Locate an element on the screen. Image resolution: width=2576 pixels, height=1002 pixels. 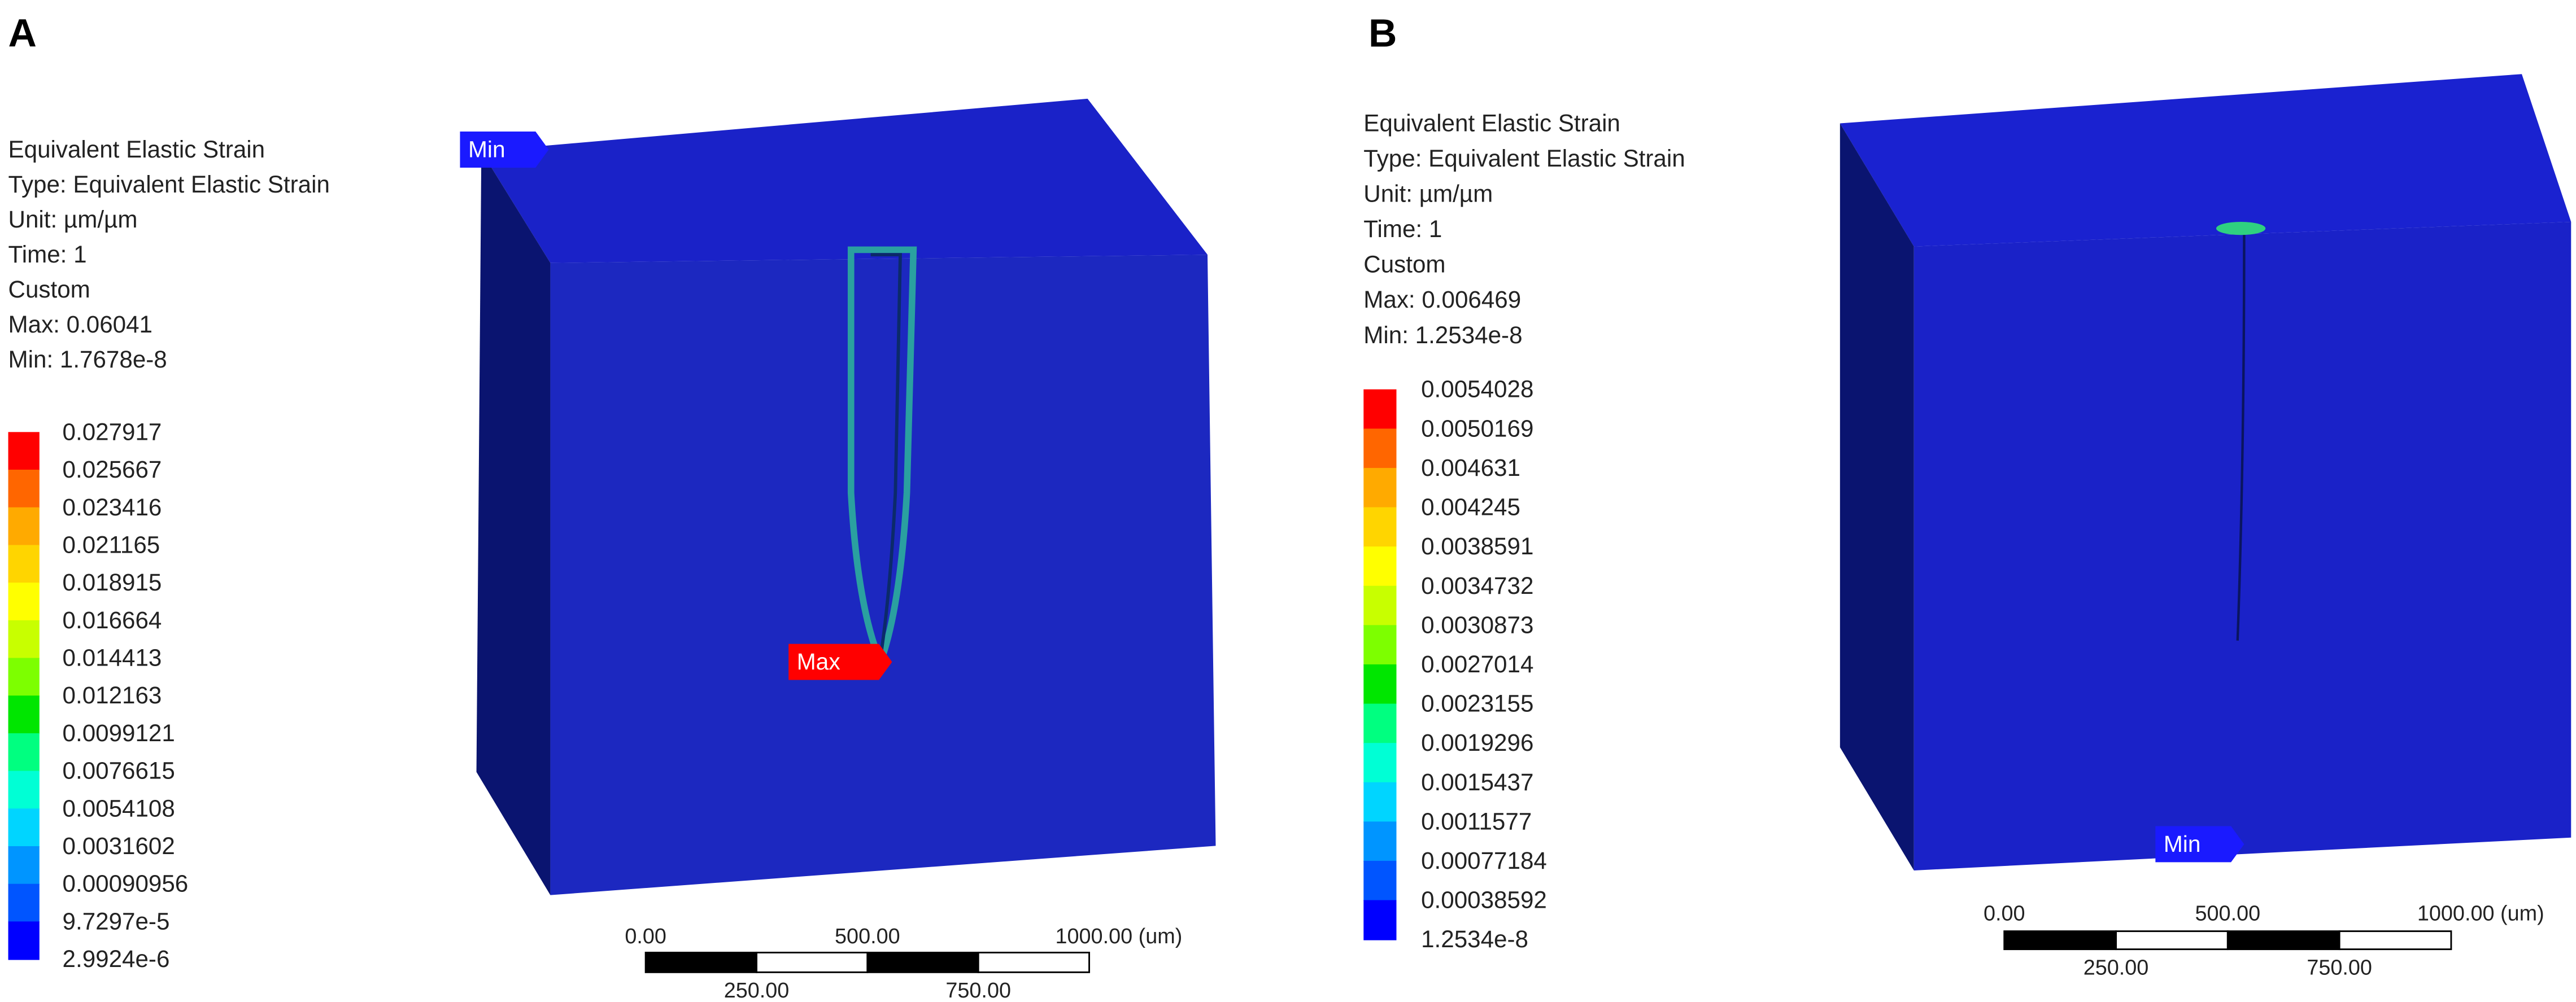
legend-label: 0.027917 is located at coordinates (112, 431).